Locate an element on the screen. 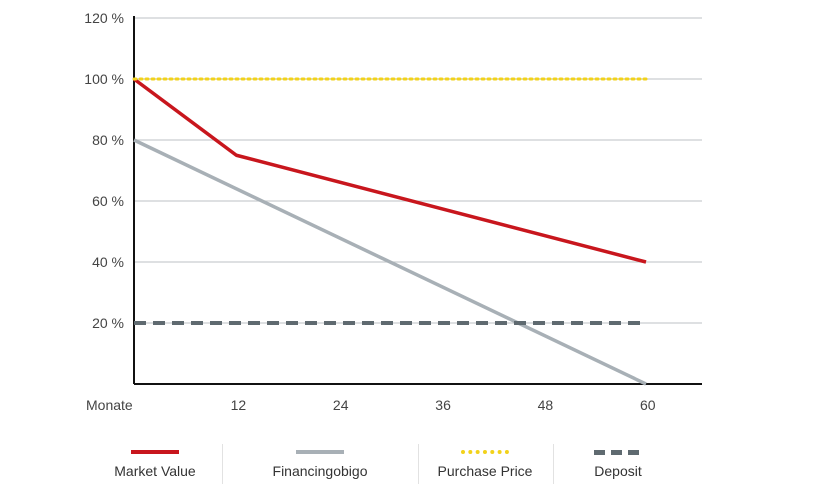 Image resolution: width=835 pixels, height=503 pixels. legend-swatch-market-value is located at coordinates (155, 452).